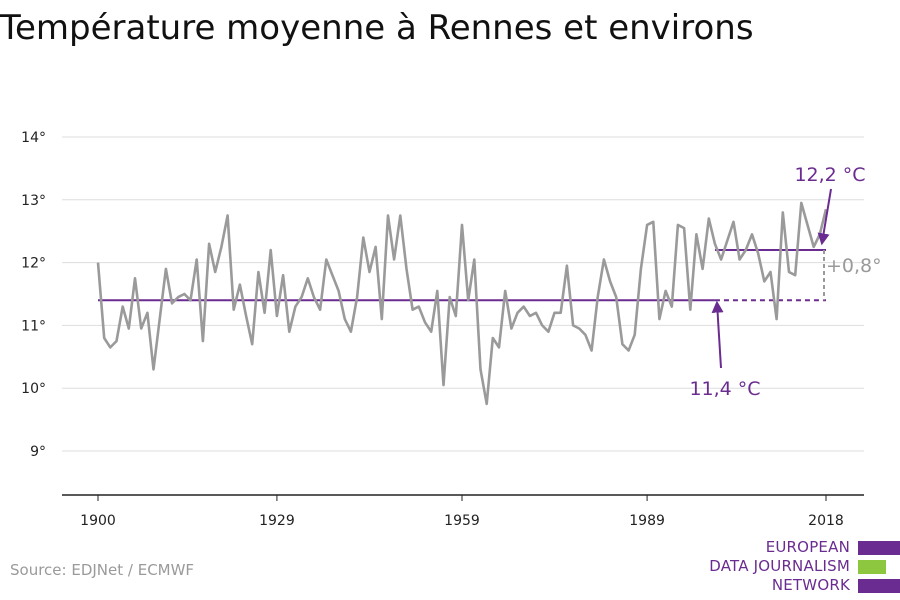  Describe the element at coordinates (462, 521) in the screenshot. I see `x-tick-label: 1959` at that location.